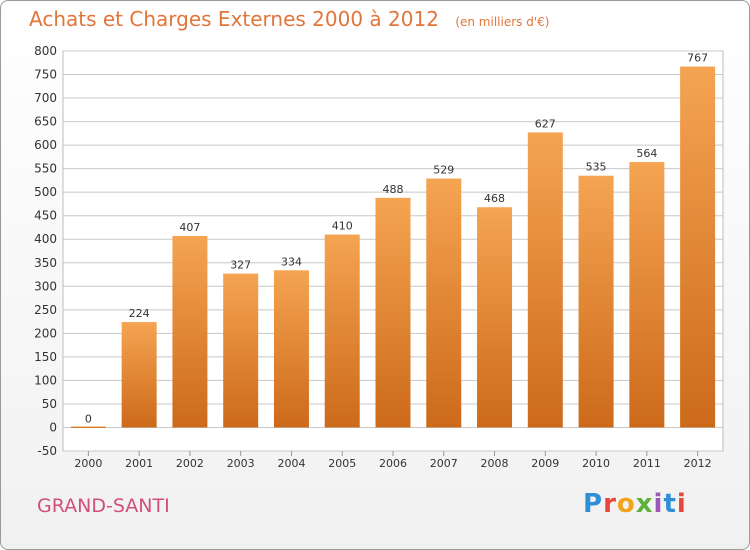  I want to click on bar-value-label: 0, so click(88, 418).